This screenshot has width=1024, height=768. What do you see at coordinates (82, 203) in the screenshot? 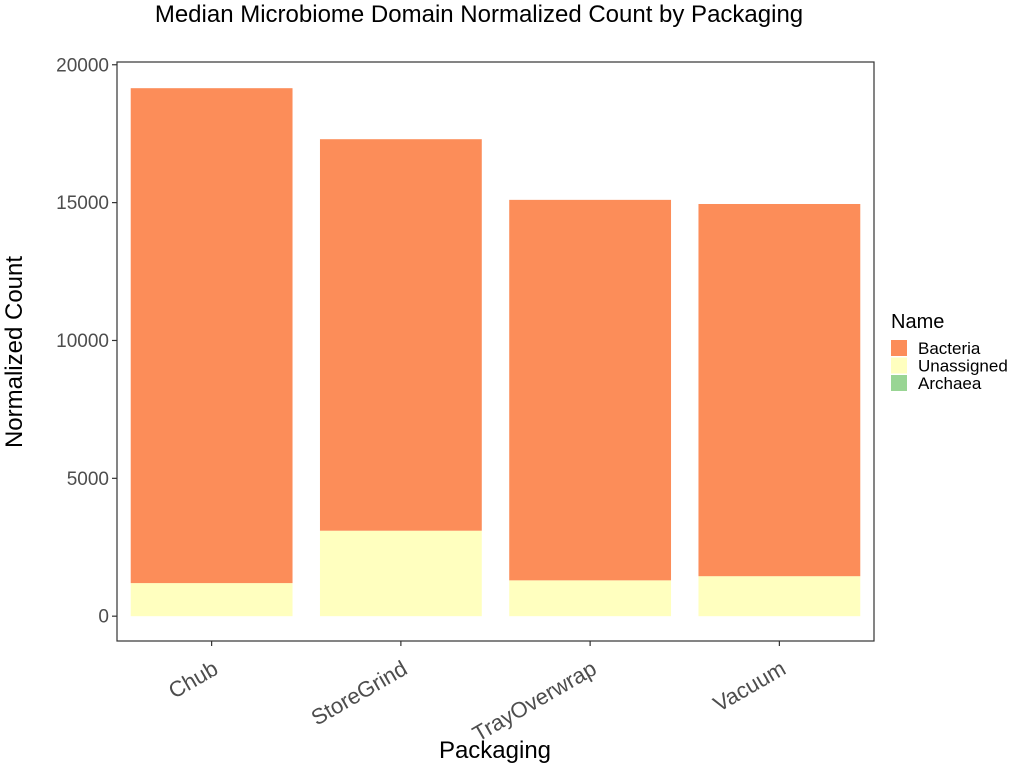
I see `y-tick-label: 15000` at bounding box center [82, 203].